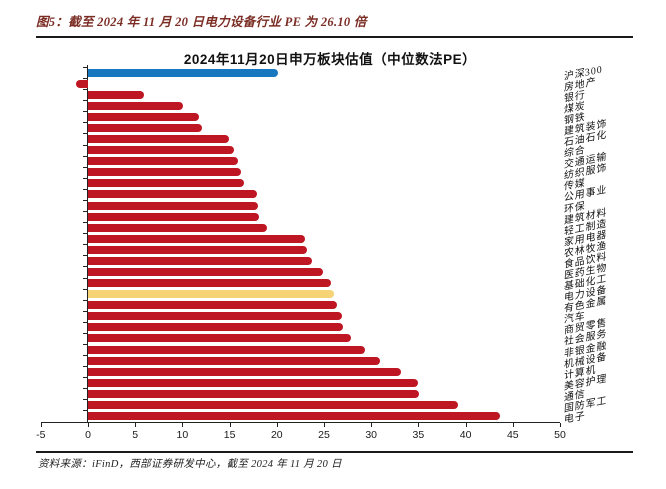 This screenshot has width=666, height=489. What do you see at coordinates (560, 435) in the screenshot?
I see `x-tick-label: 50` at bounding box center [560, 435].